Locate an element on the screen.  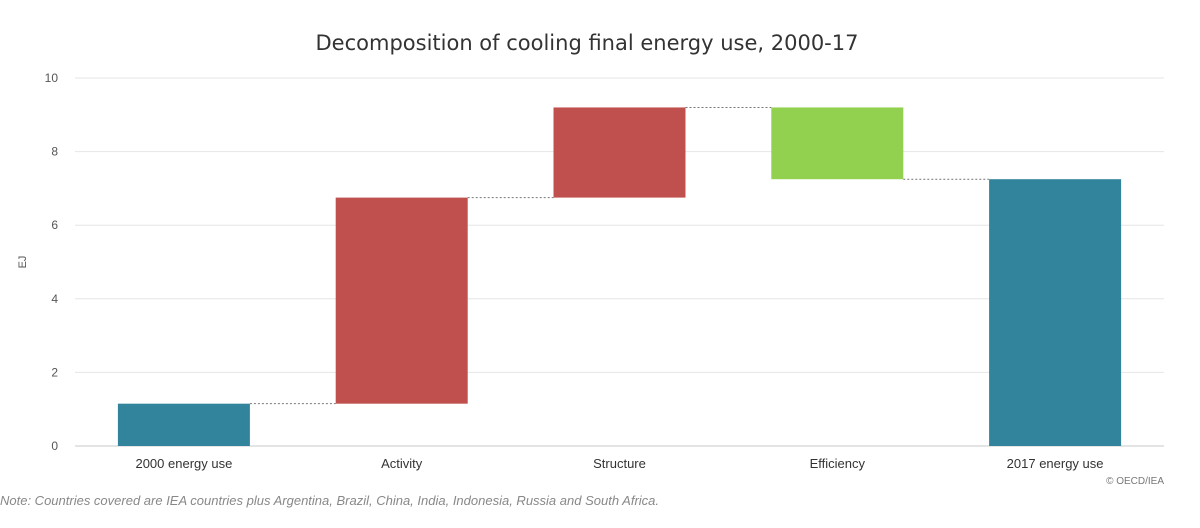
x-category-label: 2000 energy use is located at coordinates (183, 463).